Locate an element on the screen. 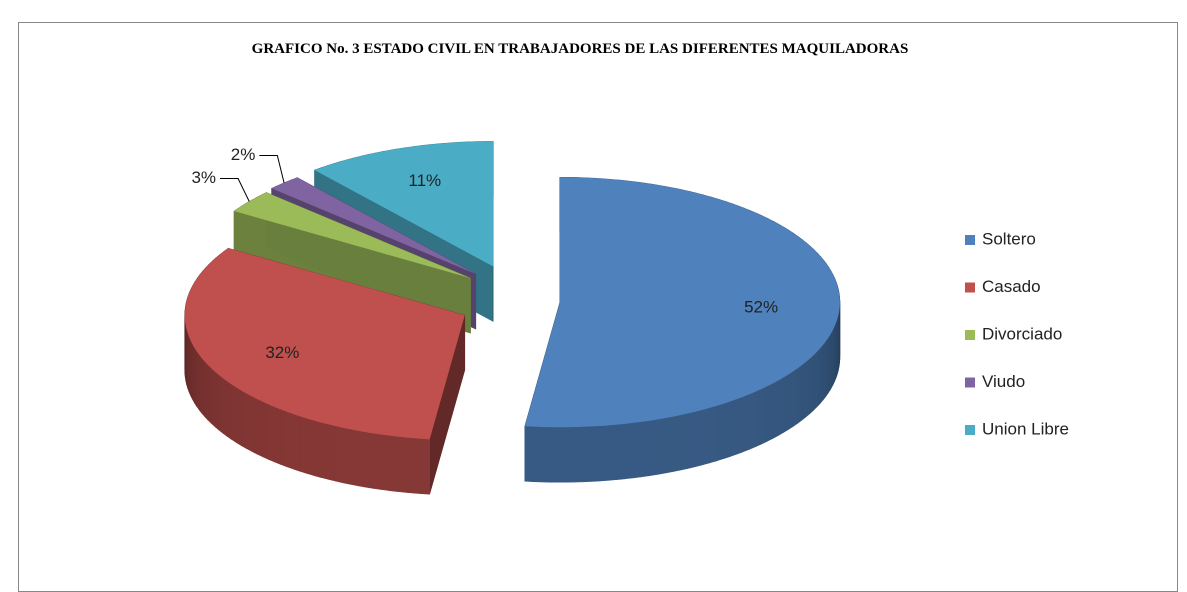  data-label: 2% is located at coordinates (243, 154).